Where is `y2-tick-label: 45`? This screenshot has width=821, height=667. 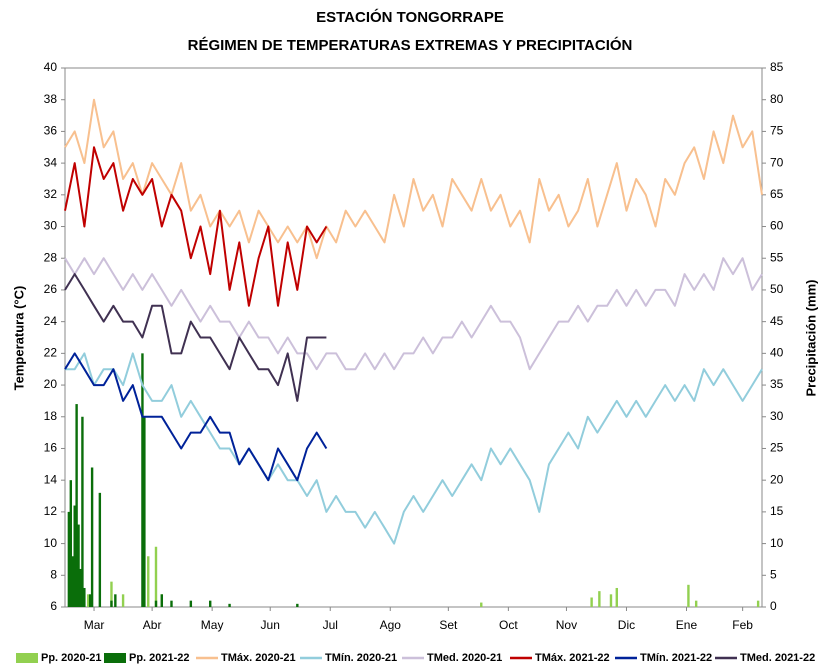
y2-tick-label: 45 is located at coordinates (777, 321).